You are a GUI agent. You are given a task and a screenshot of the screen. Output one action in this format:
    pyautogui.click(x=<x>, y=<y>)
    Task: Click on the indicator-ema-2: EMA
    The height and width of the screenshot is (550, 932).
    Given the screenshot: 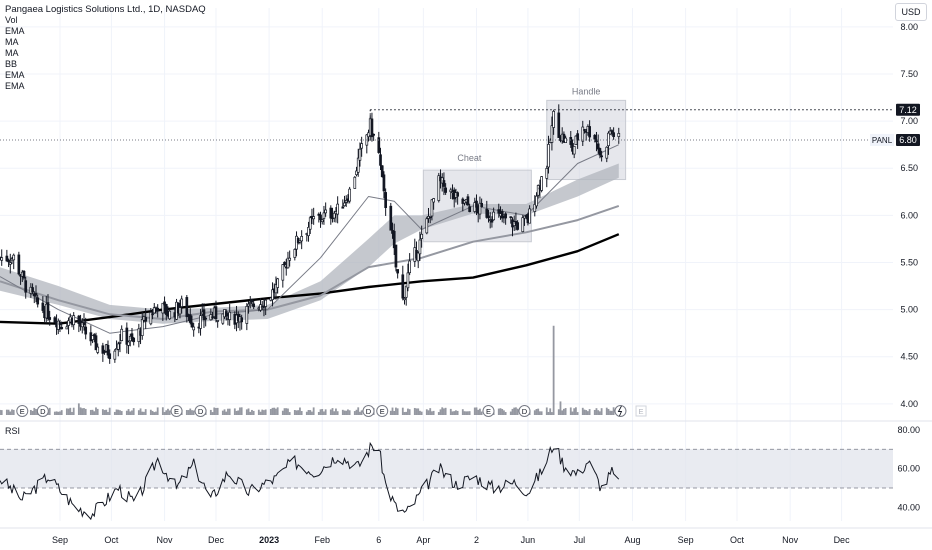 What is the action you would take?
    pyautogui.click(x=15, y=75)
    